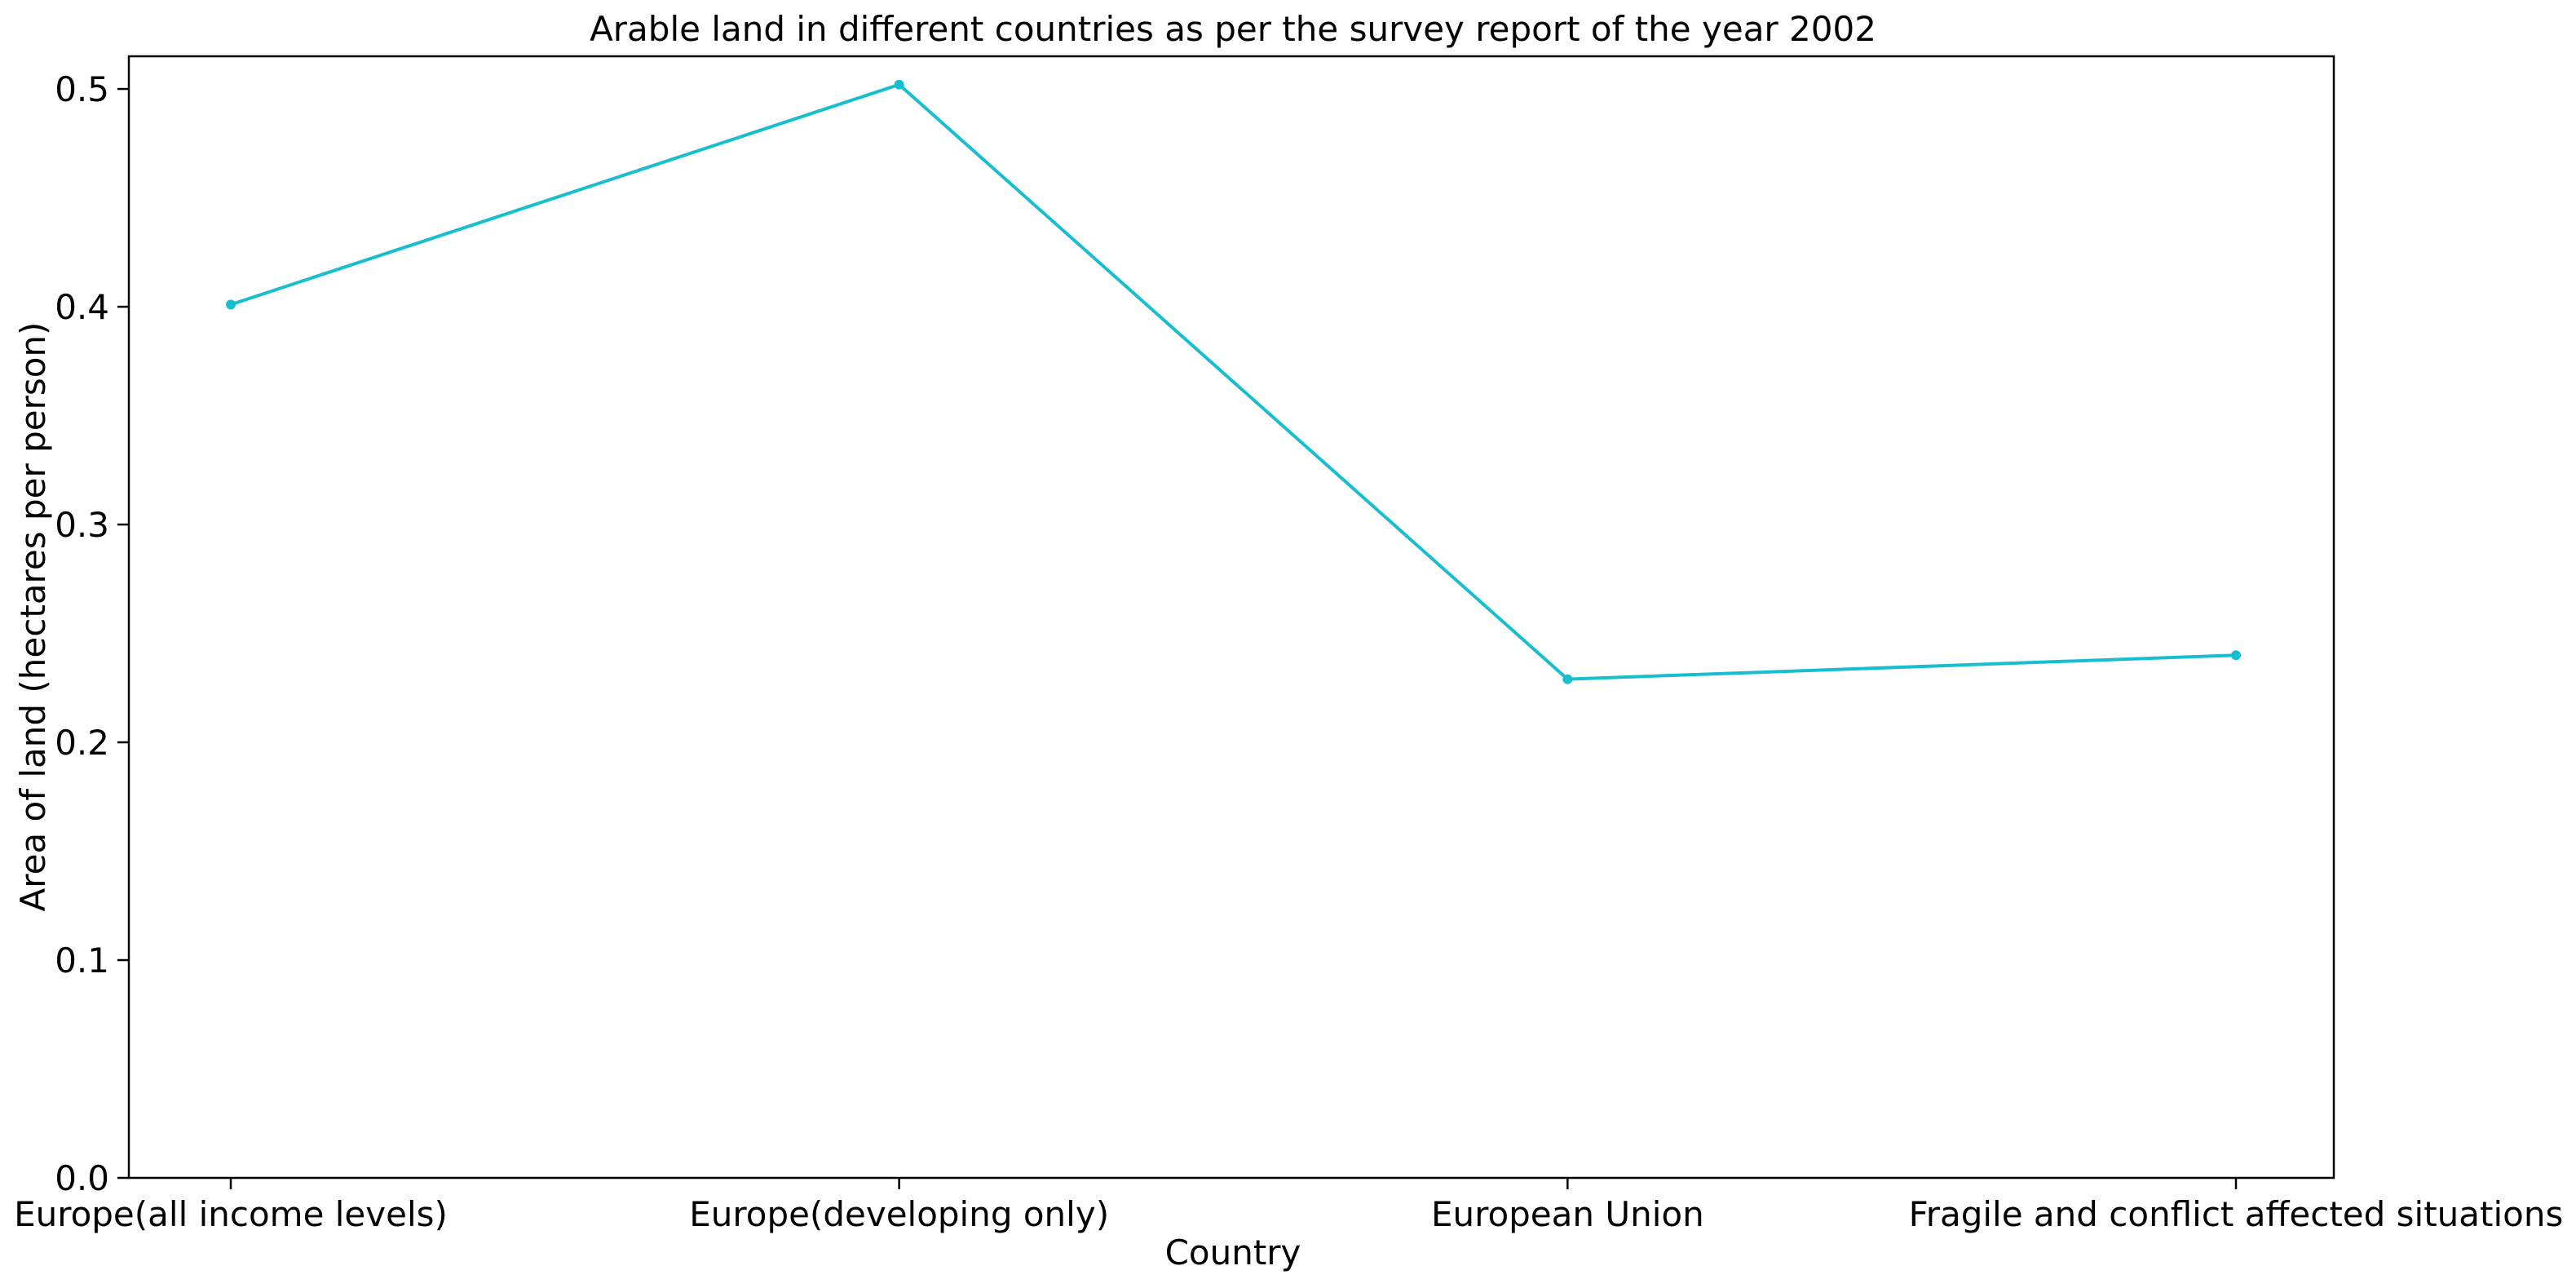 The width and height of the screenshot is (2576, 1288). I want to click on y-tick-label: 0.5, so click(82, 89).